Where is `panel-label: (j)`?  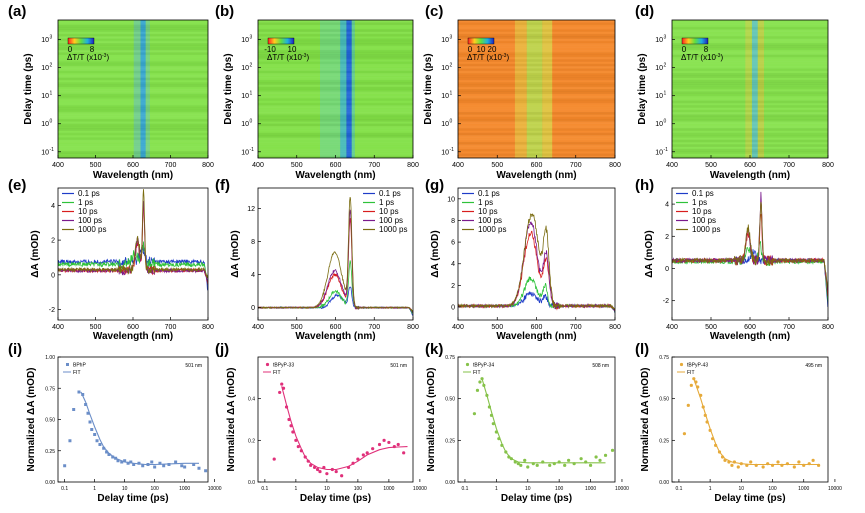 panel-label: (j) is located at coordinates (222, 349).